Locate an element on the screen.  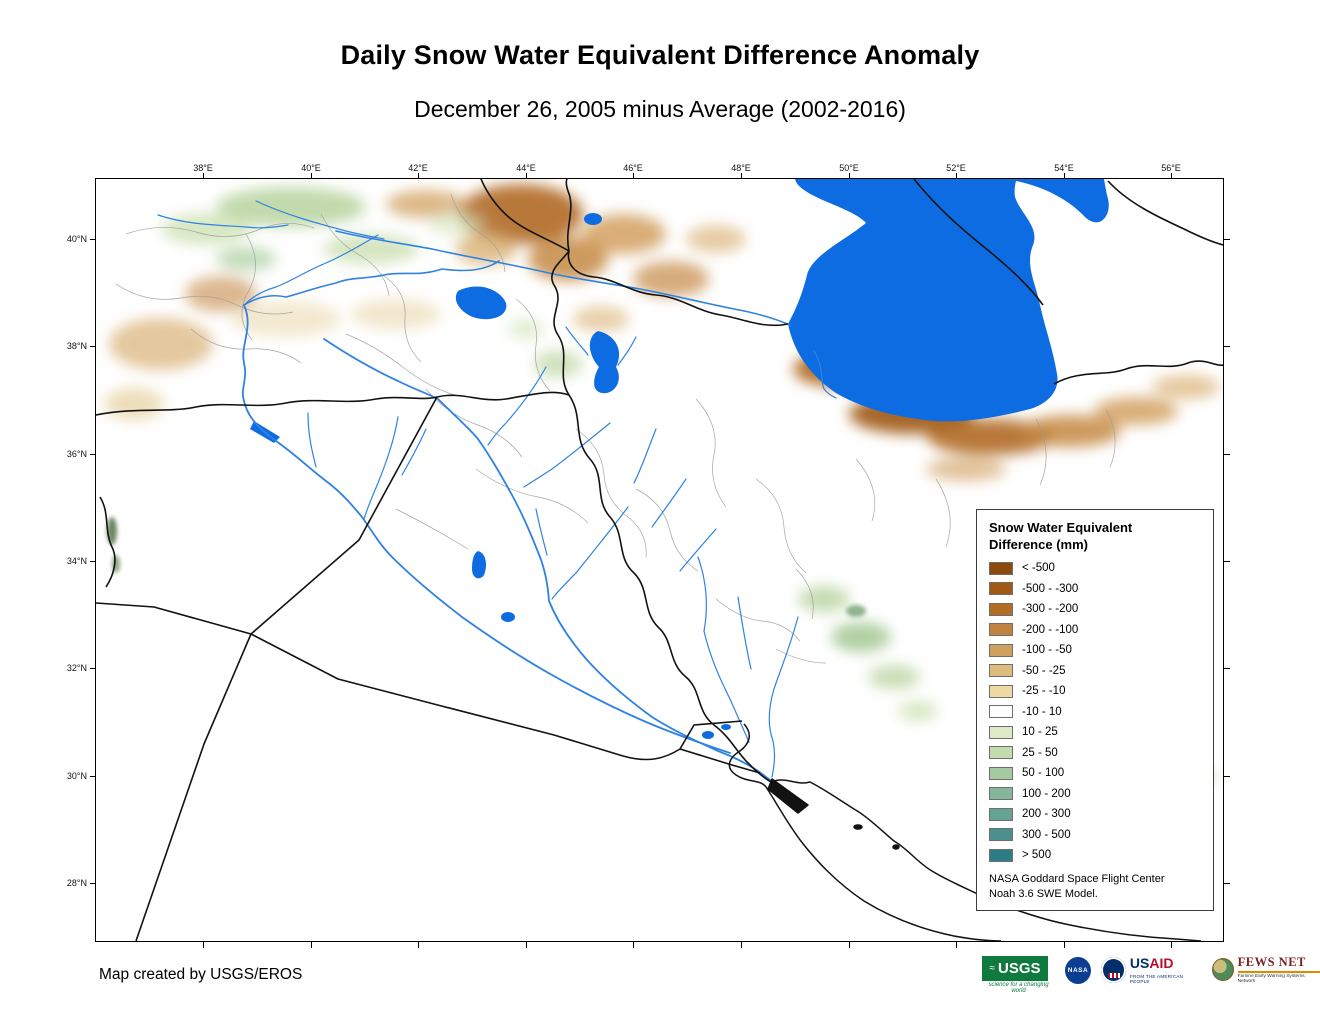
legend-label: 25 - 50 is located at coordinates (1040, 752).